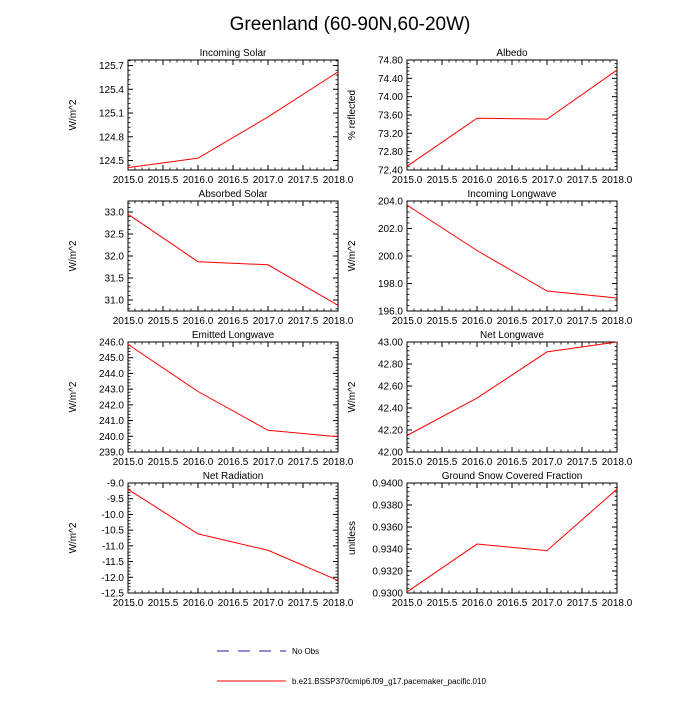 The width and height of the screenshot is (700, 705). Describe the element at coordinates (305, 651) in the screenshot. I see `legend-obs-label: No Obs` at that location.